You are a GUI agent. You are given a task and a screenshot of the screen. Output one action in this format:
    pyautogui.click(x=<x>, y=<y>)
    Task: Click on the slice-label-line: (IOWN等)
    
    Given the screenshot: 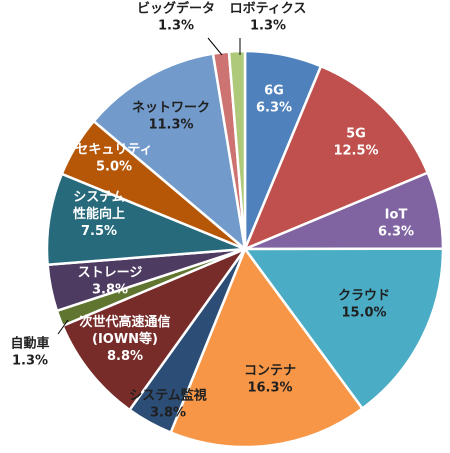 What is the action you would take?
    pyautogui.click(x=125, y=339)
    